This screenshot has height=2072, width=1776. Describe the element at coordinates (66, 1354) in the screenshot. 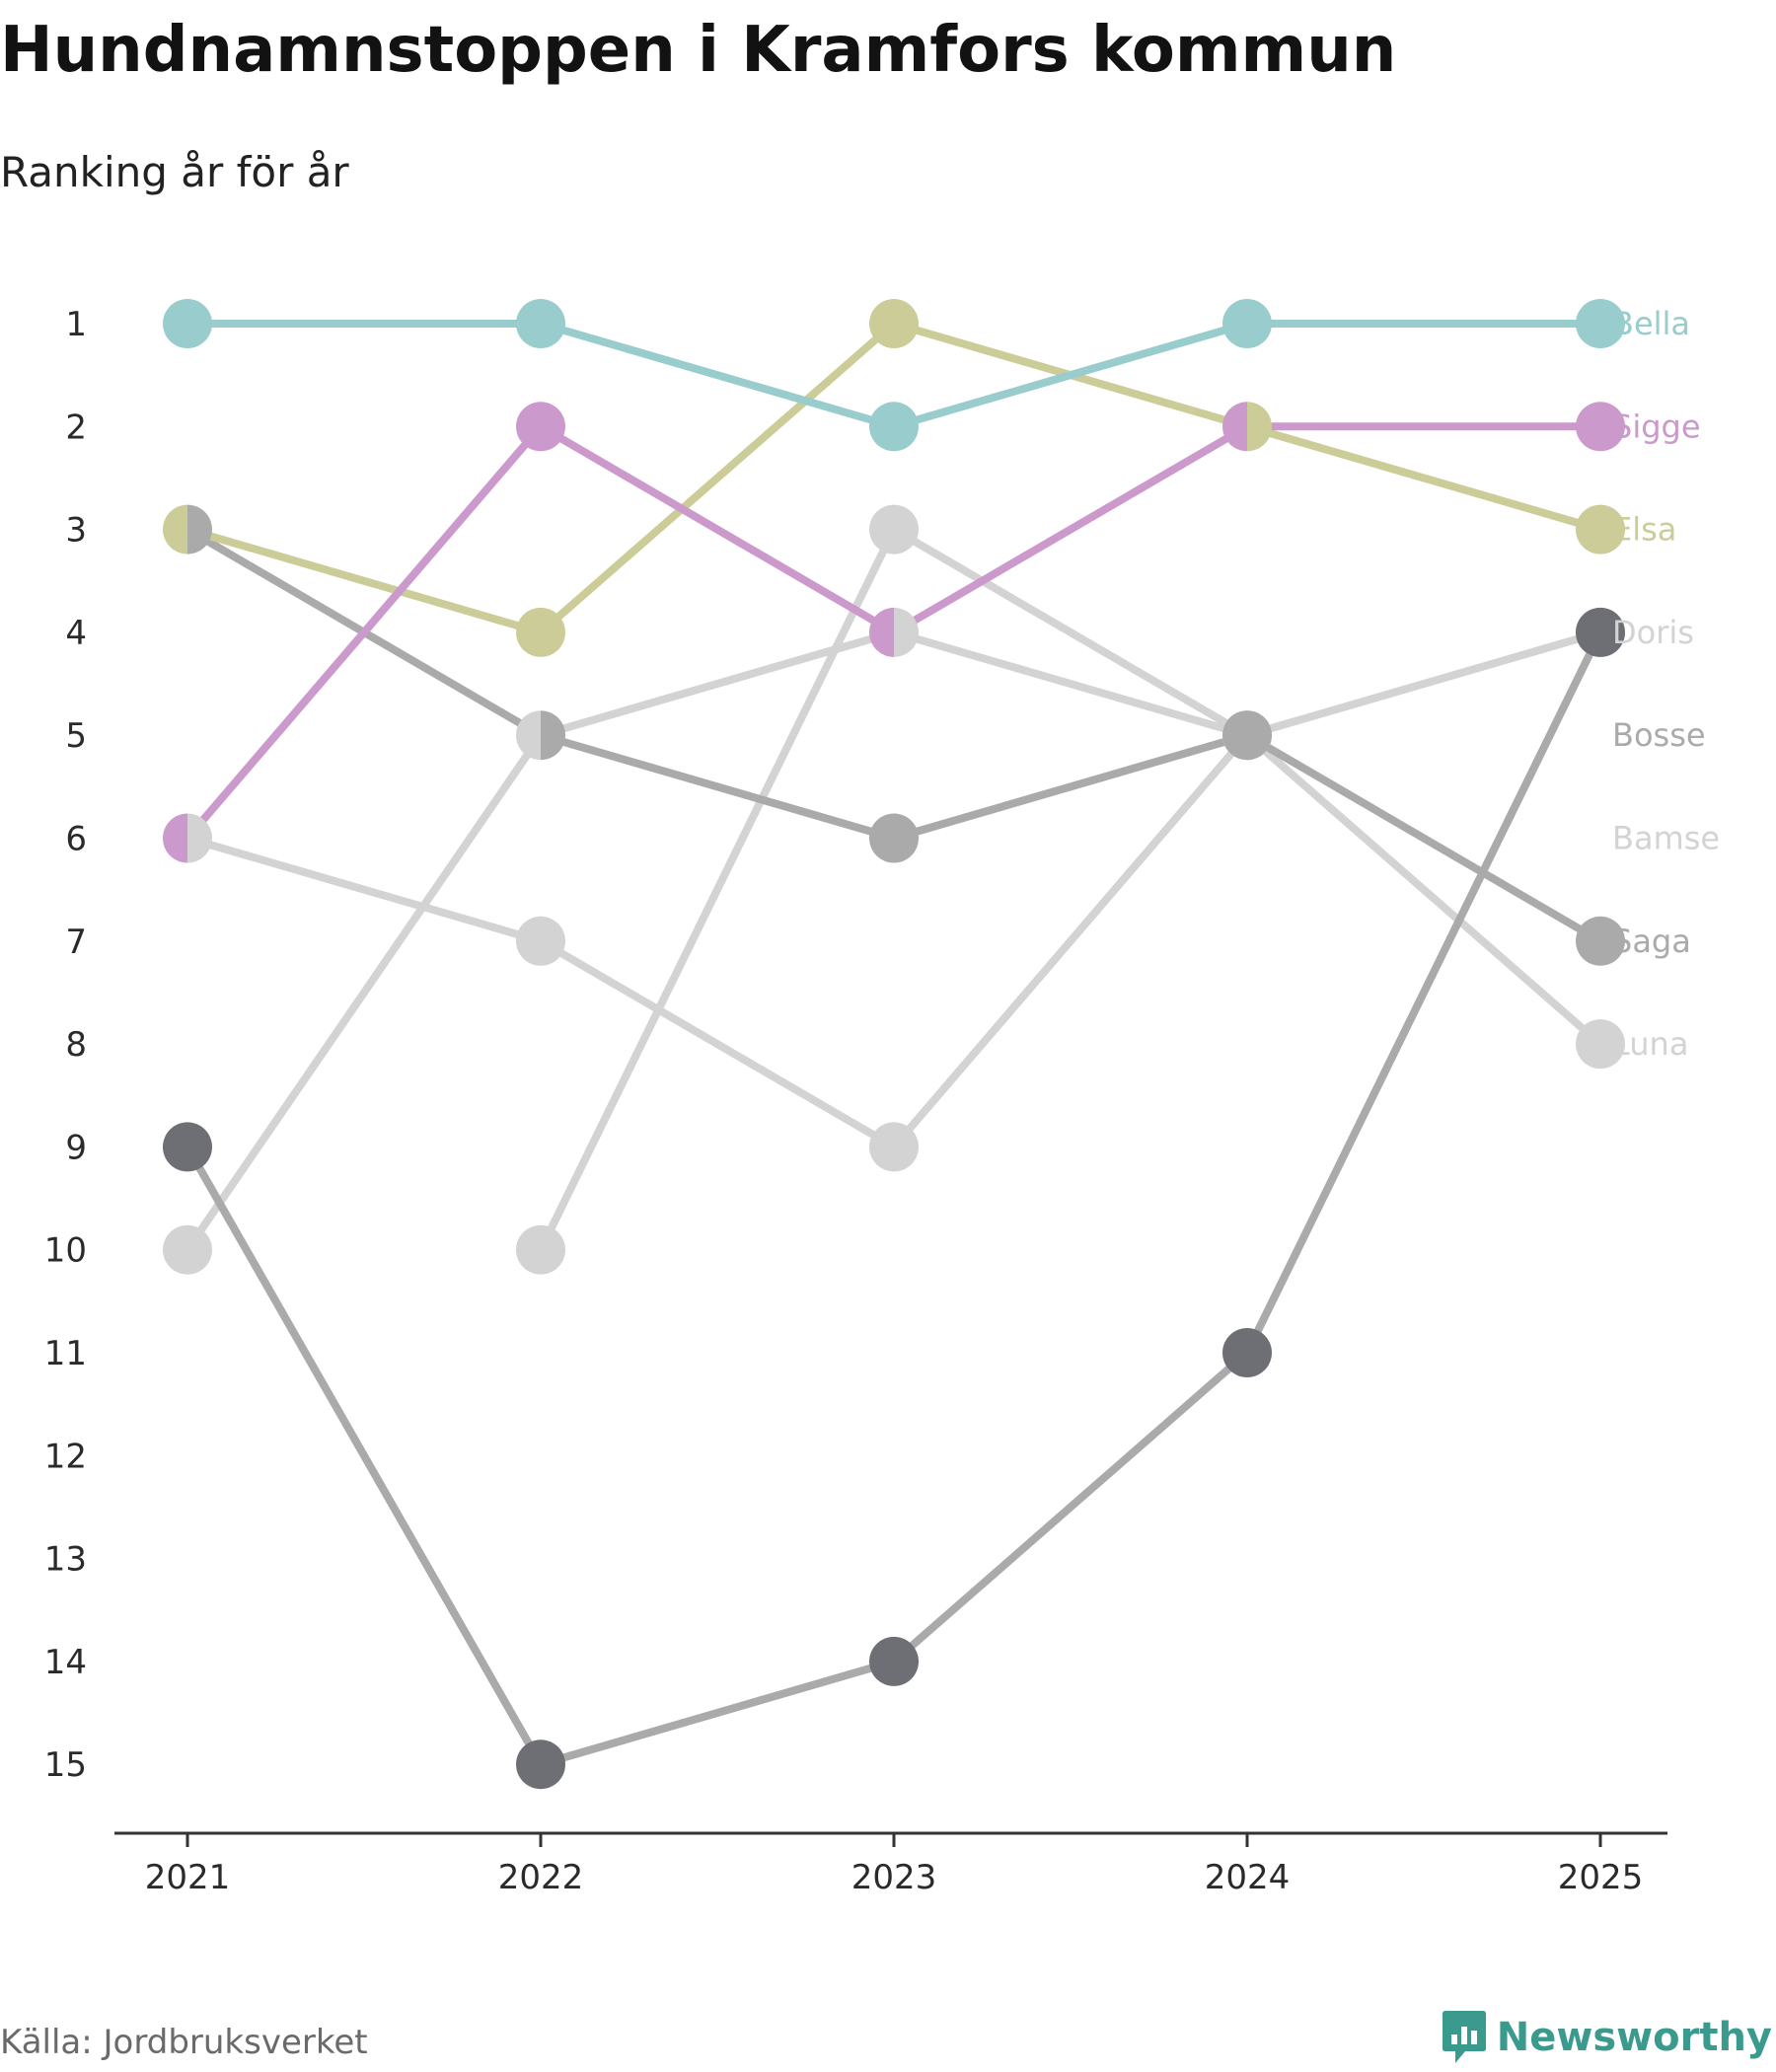

I see `y-tick-label-11: 11` at that location.